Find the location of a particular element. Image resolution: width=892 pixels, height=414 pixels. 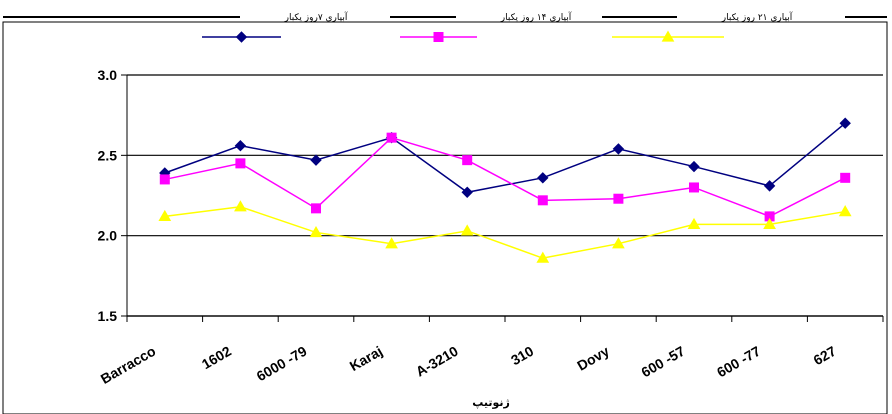

y-tick-label: 3.0 is located at coordinates (108, 75).